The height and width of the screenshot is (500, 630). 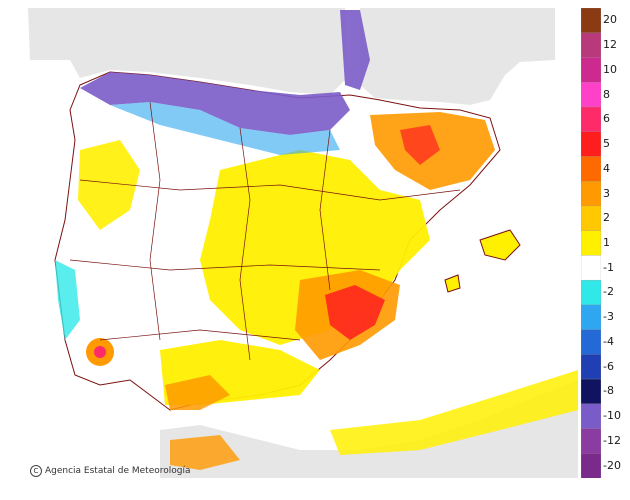 I want to click on ibiza, so click(x=452, y=283).